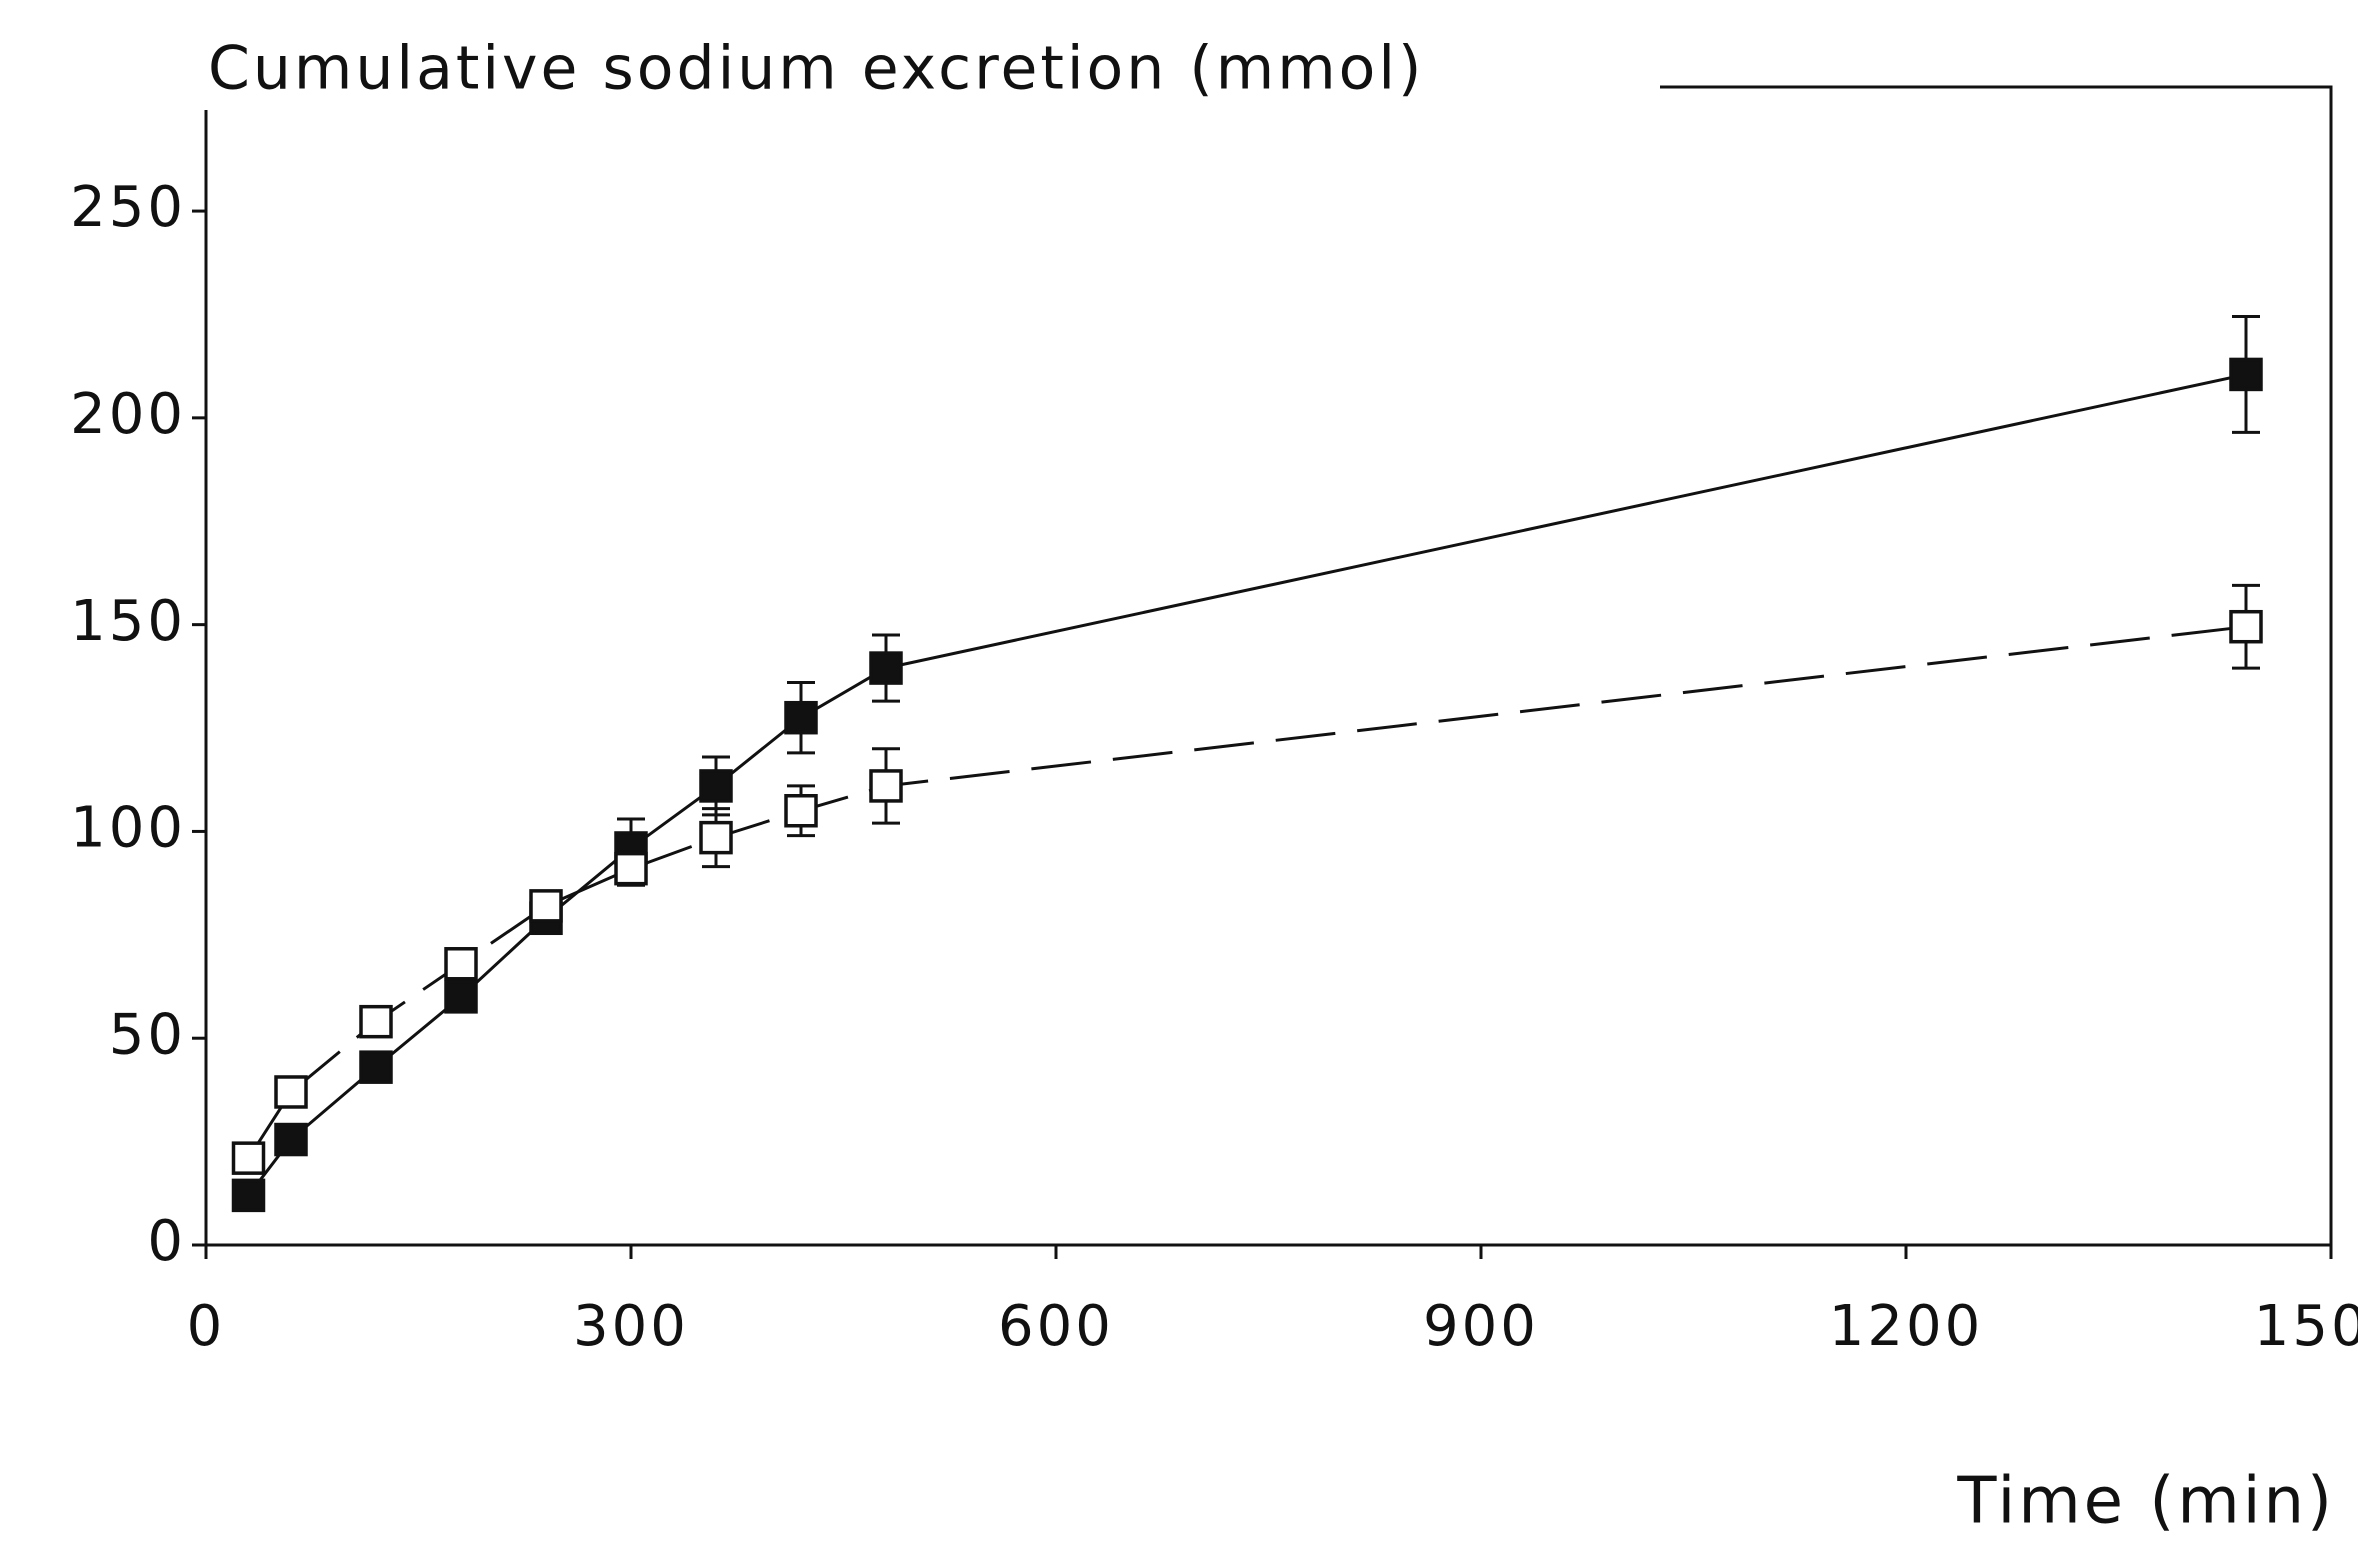  I want to click on y-tick-label: 100, so click(128, 828).